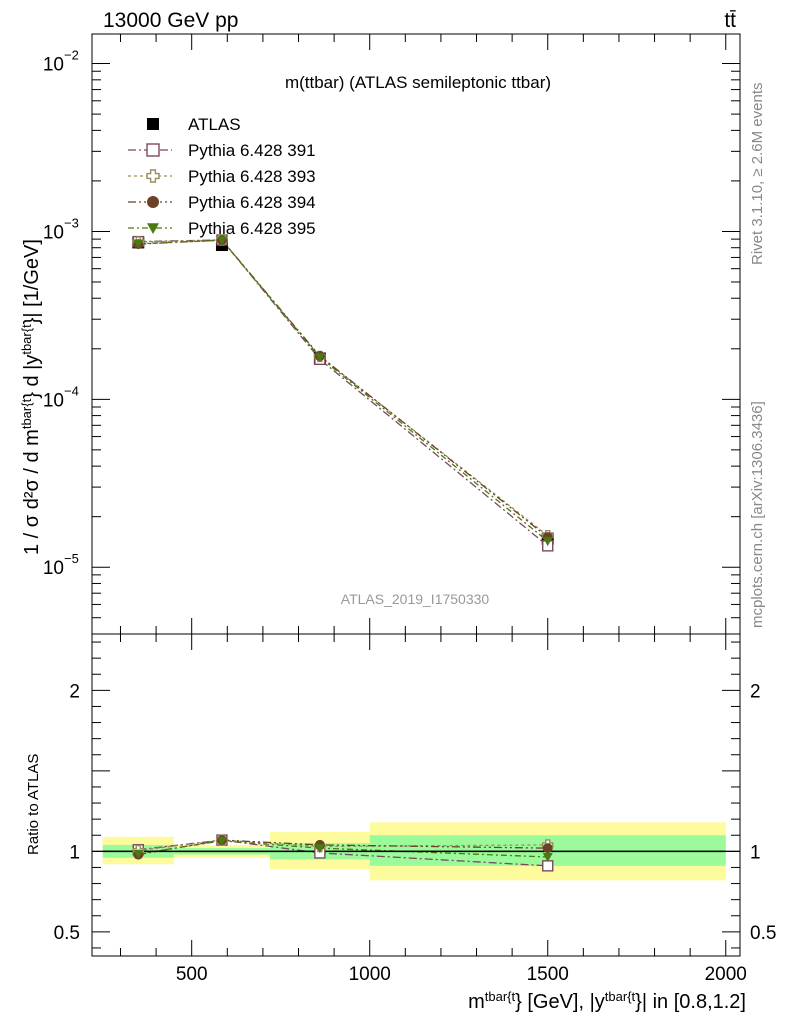 Image resolution: width=786 pixels, height=1024 pixels. I want to click on x-tick-label: 1000, so click(370, 974).